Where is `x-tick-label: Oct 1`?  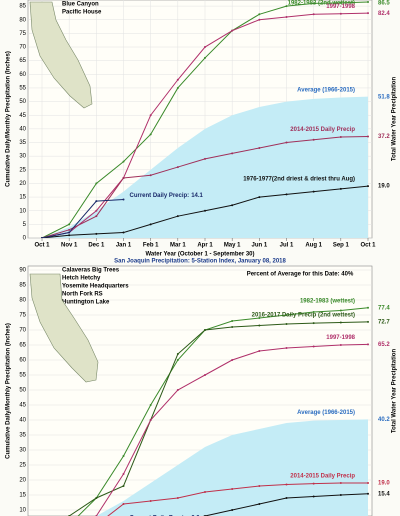 x-tick-label: Oct 1 is located at coordinates (42, 246).